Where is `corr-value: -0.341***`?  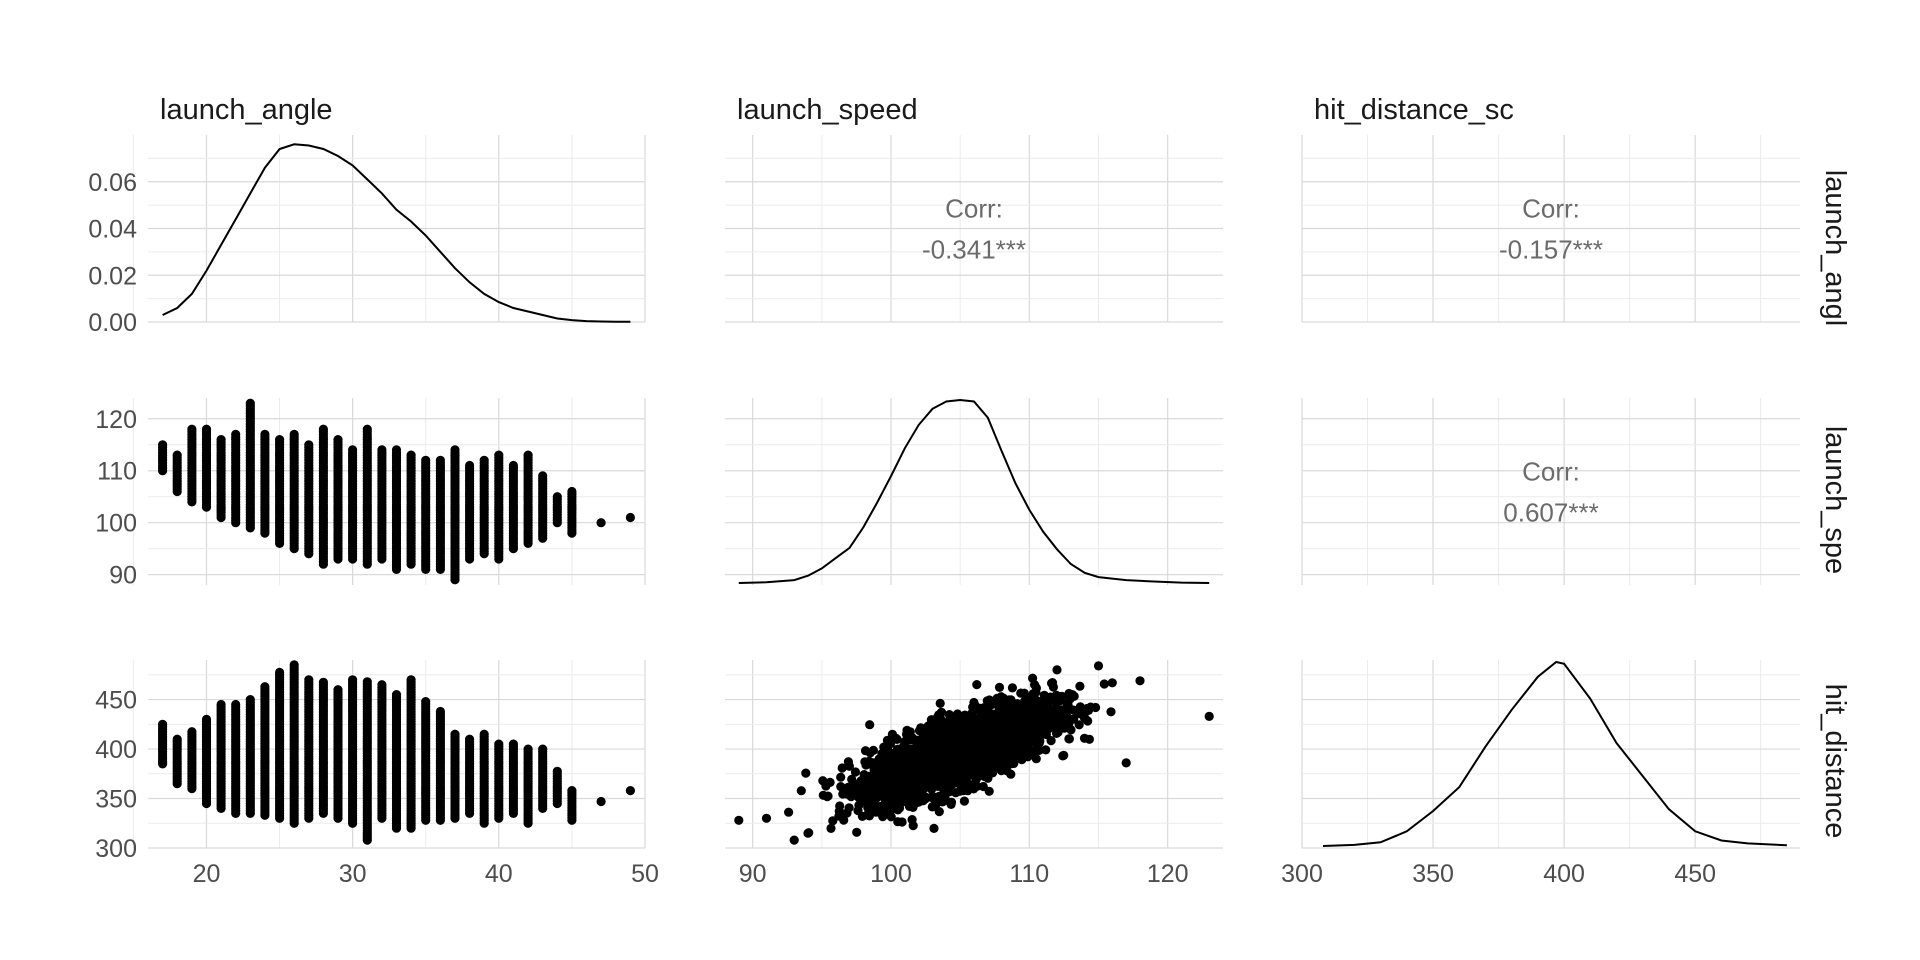 corr-value: -0.341*** is located at coordinates (974, 250).